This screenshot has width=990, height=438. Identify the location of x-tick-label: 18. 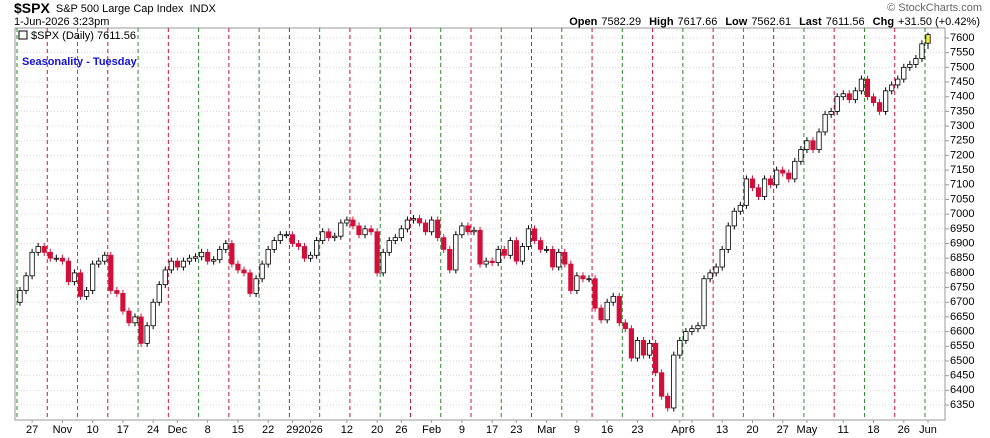
(873, 430).